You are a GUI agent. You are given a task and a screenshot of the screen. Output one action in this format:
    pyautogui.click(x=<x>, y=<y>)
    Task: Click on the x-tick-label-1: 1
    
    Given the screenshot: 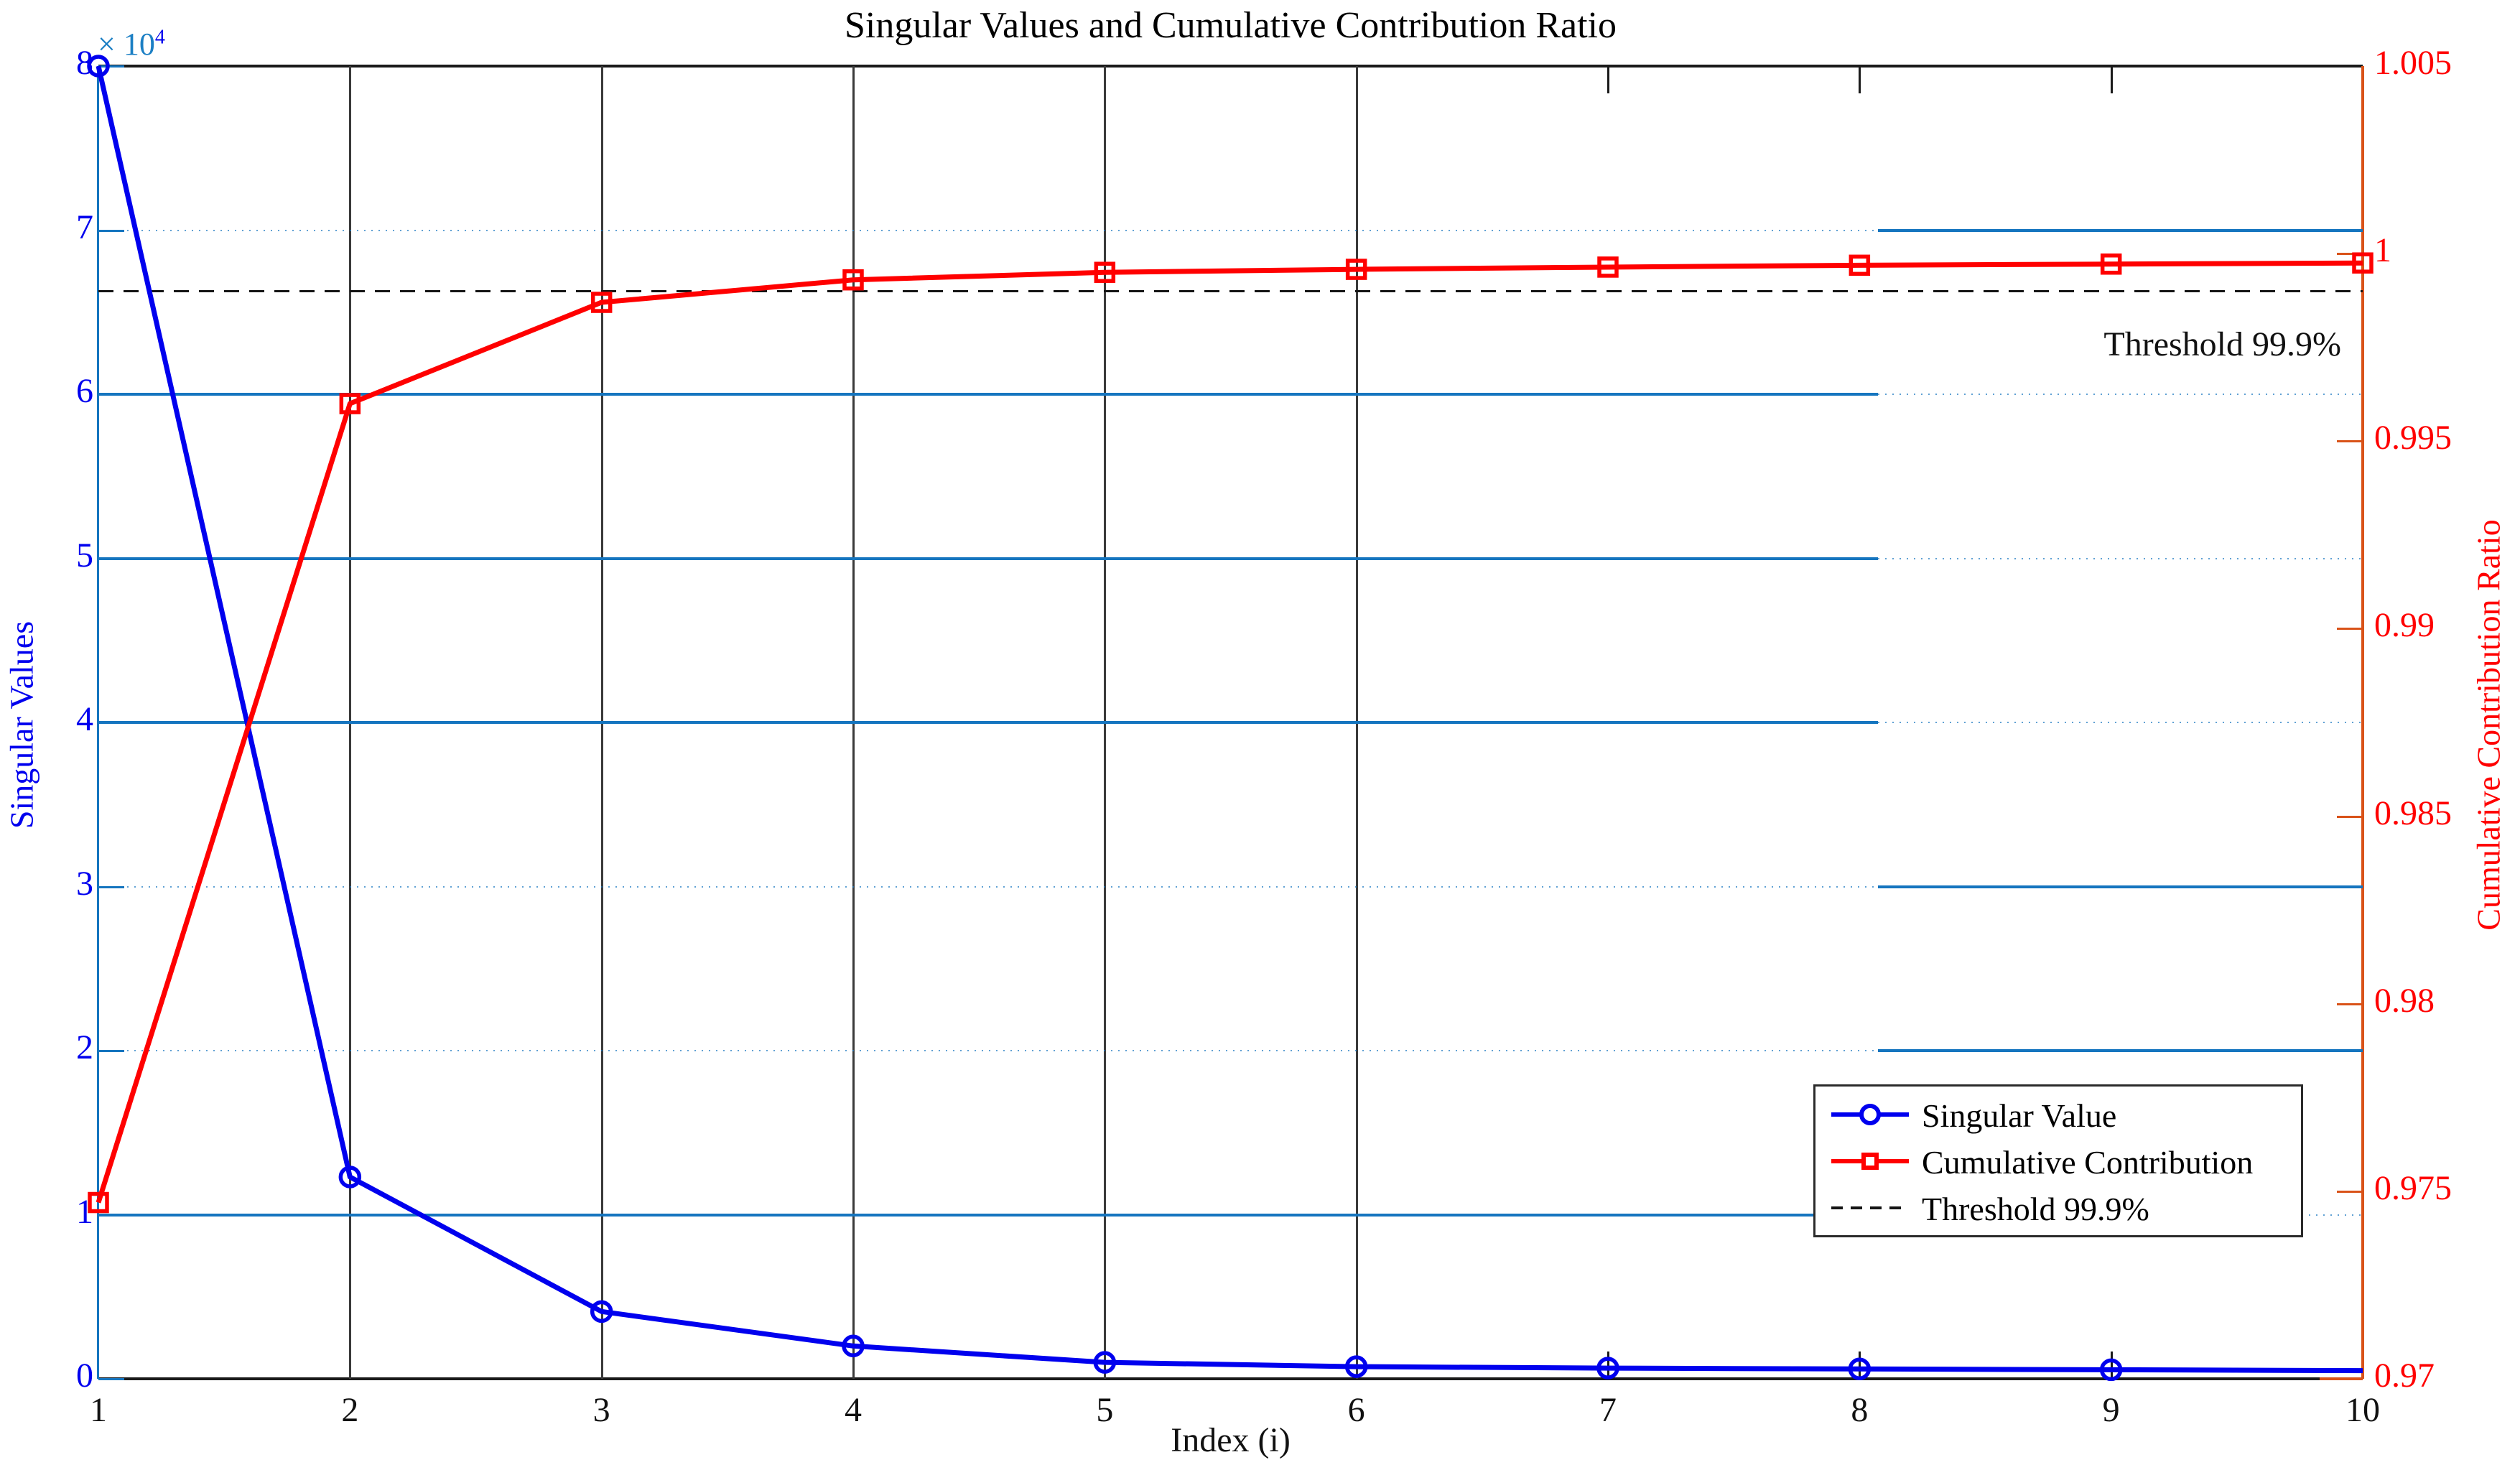 What is the action you would take?
    pyautogui.click(x=98, y=1410)
    